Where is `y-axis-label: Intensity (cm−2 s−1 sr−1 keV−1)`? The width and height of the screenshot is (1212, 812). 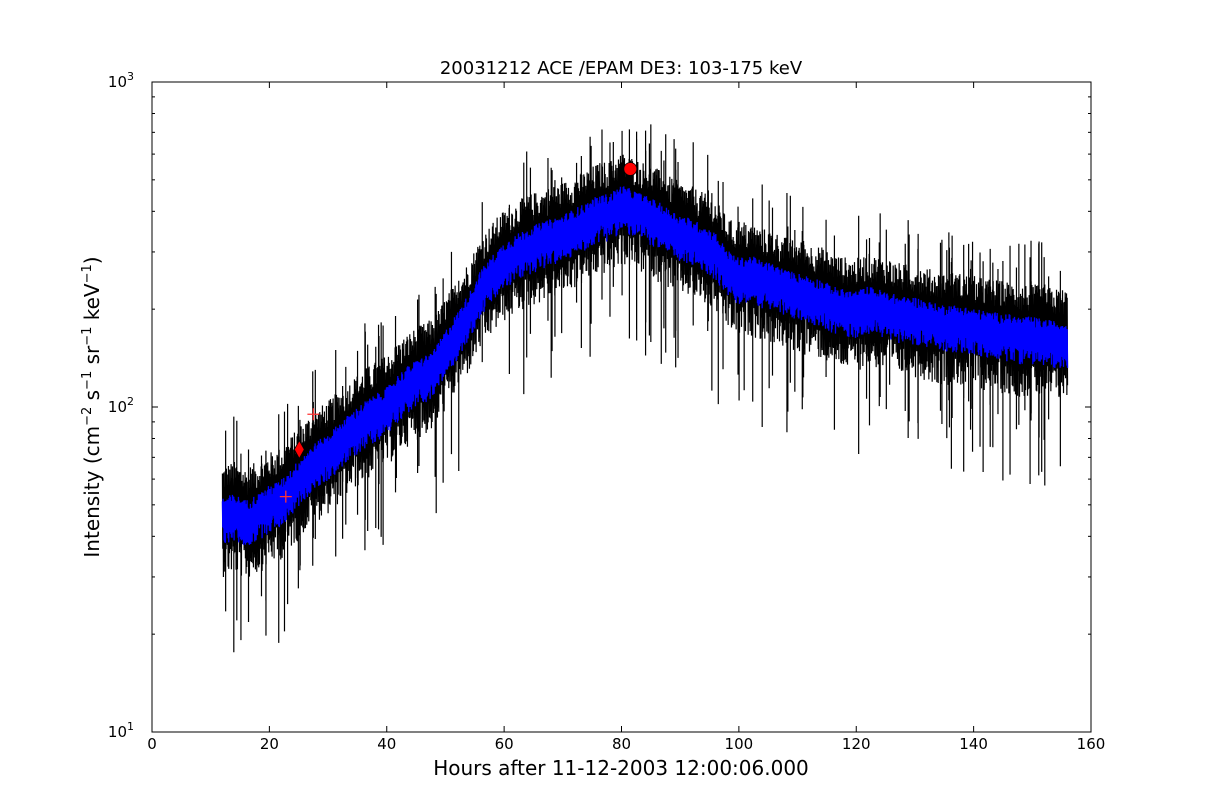 y-axis-label: Intensity (cm−2 s−1 sr−1 keV−1) is located at coordinates (92, 406).